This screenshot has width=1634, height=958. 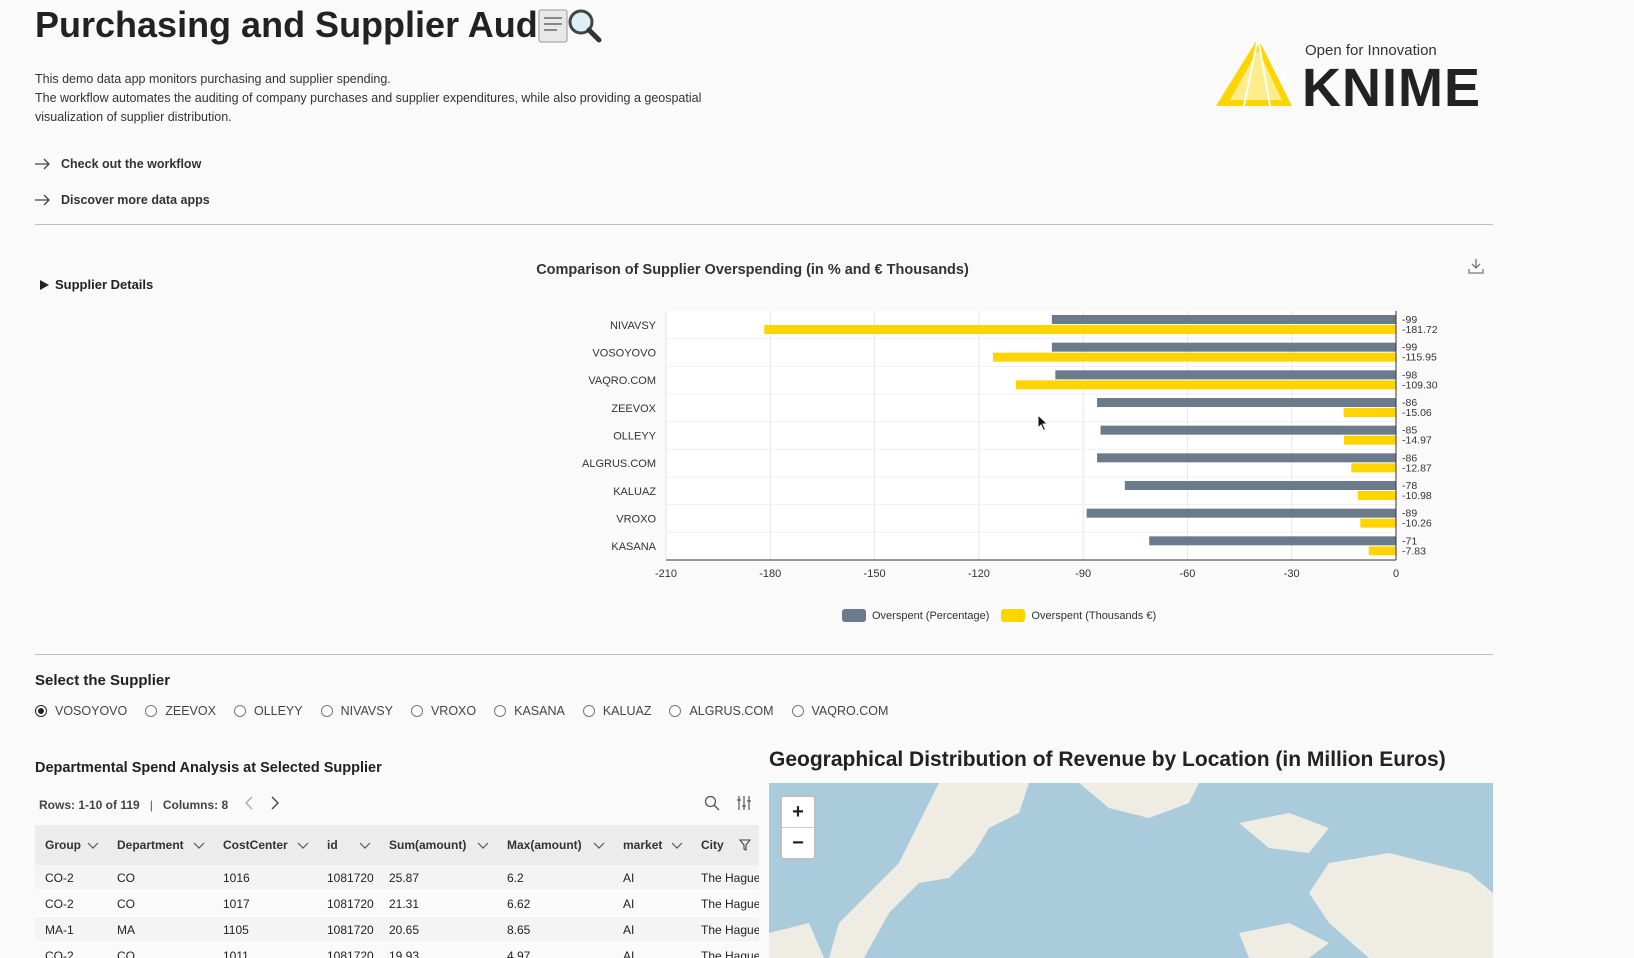 I want to click on supplier-radio: KALUAZ, so click(x=616, y=711).